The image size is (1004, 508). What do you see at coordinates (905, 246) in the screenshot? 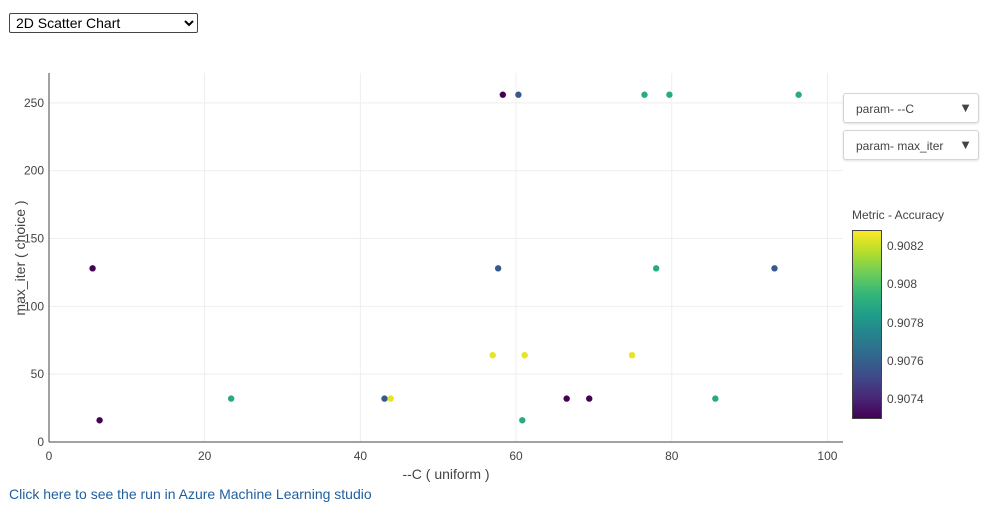
I see `colorbar-tick-label: 0.9082` at bounding box center [905, 246].